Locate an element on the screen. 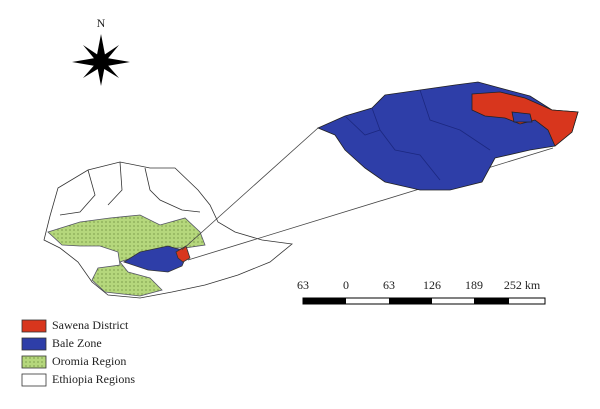 This screenshot has width=600, height=409. legend-label: Bale Zone is located at coordinates (77, 343).